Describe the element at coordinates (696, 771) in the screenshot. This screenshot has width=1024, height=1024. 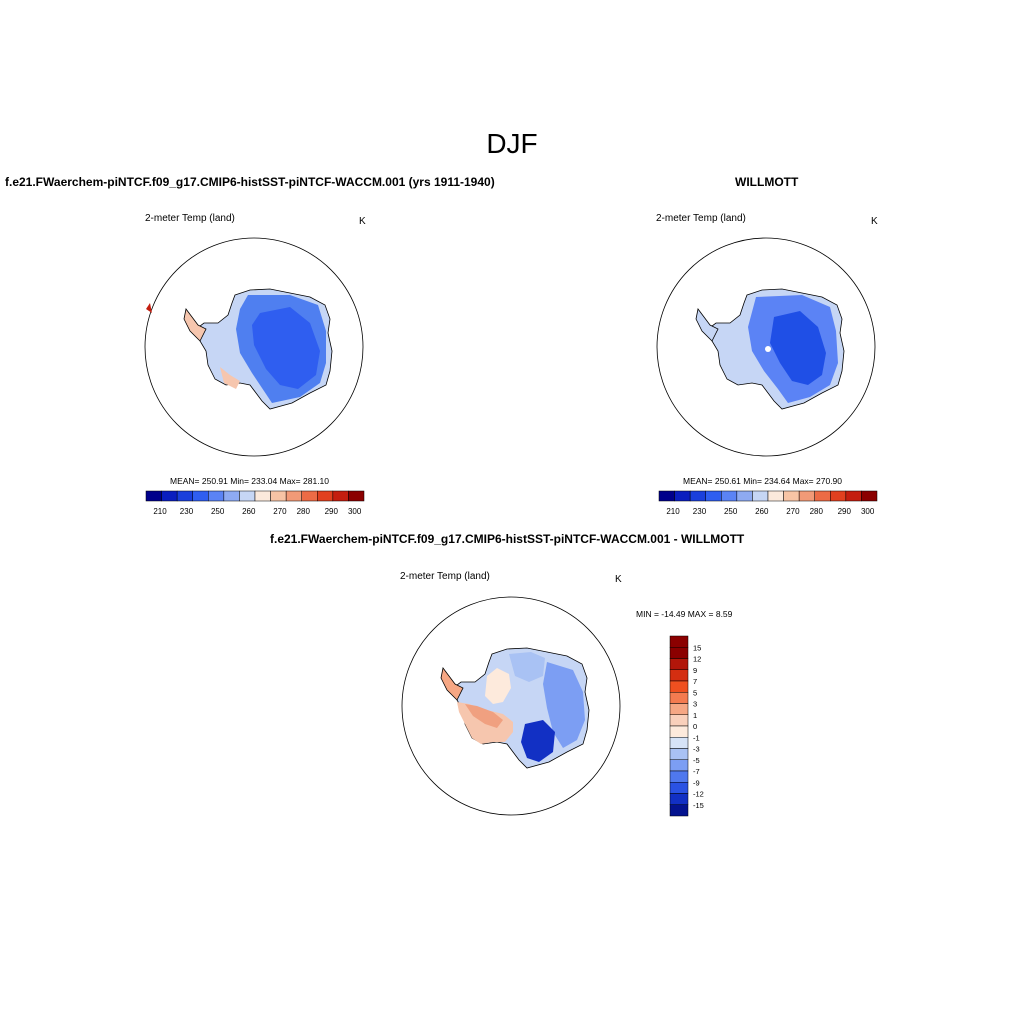
I see `diff-colorbar-tick-label: -7` at that location.